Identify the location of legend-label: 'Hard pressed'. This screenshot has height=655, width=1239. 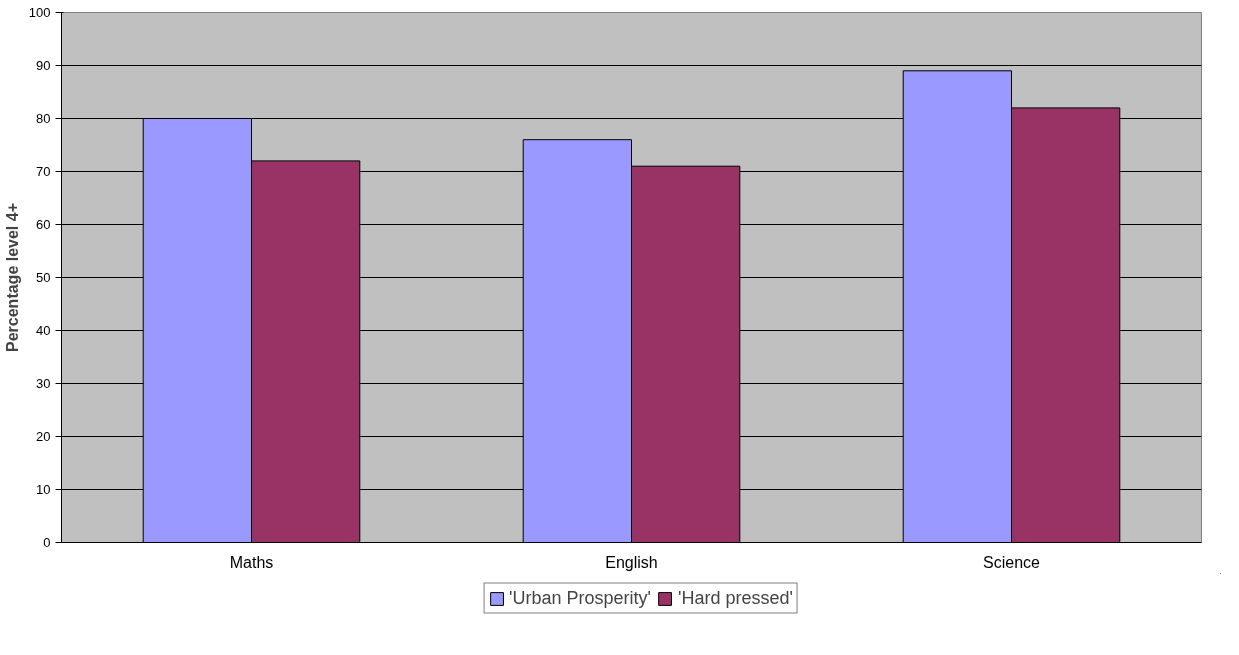
(735, 598).